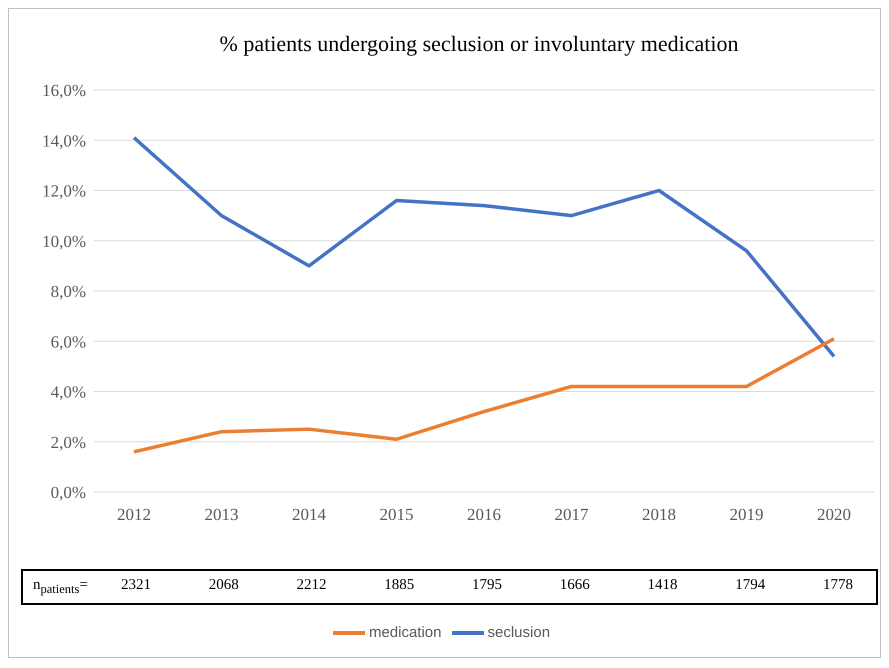 This screenshot has height=668, width=889. What do you see at coordinates (64, 191) in the screenshot?
I see `y-tick-label: 12,0%` at bounding box center [64, 191].